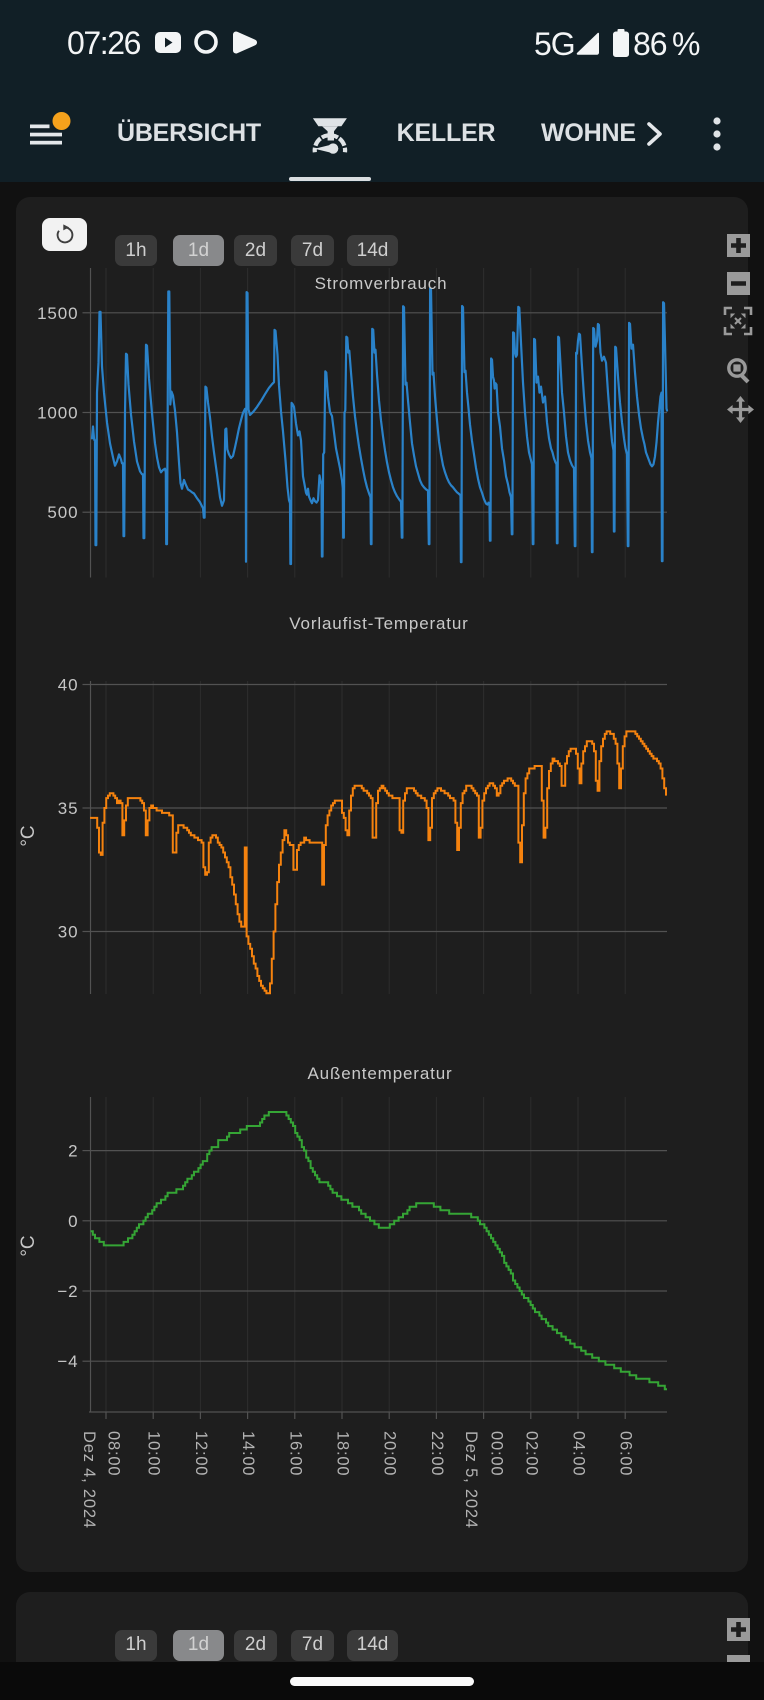 The width and height of the screenshot is (764, 1700). What do you see at coordinates (73, 1221) in the screenshot?
I see `svg-text: 0` at bounding box center [73, 1221].